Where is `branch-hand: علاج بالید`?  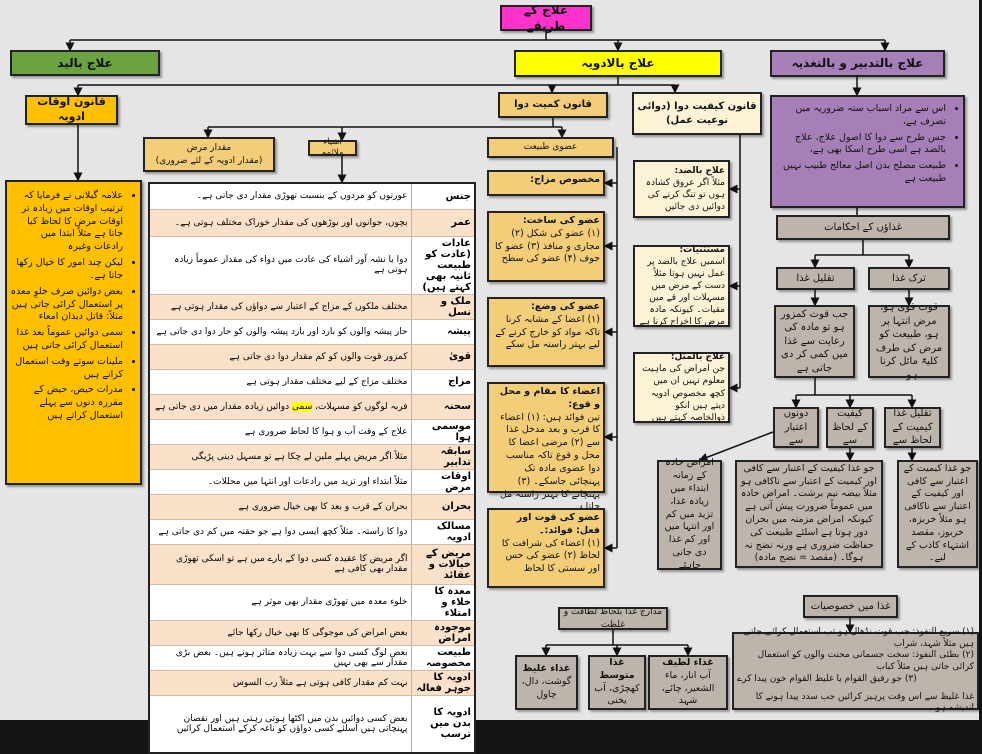 branch-hand: علاج بالید is located at coordinates (85, 63).